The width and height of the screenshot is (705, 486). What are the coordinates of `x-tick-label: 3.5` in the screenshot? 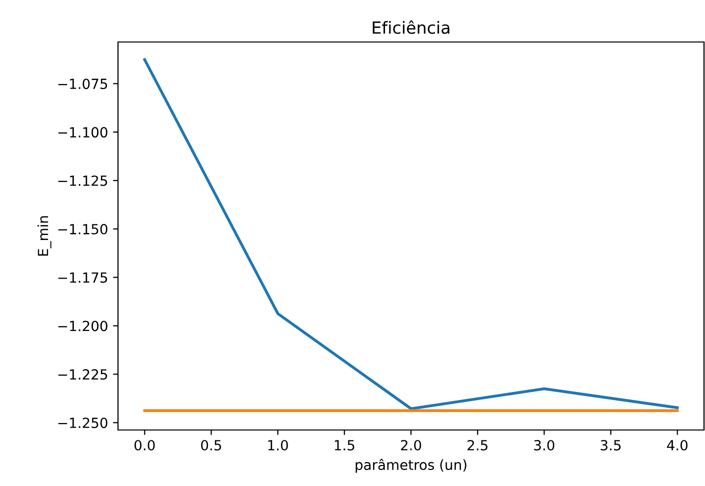 It's located at (610, 445).